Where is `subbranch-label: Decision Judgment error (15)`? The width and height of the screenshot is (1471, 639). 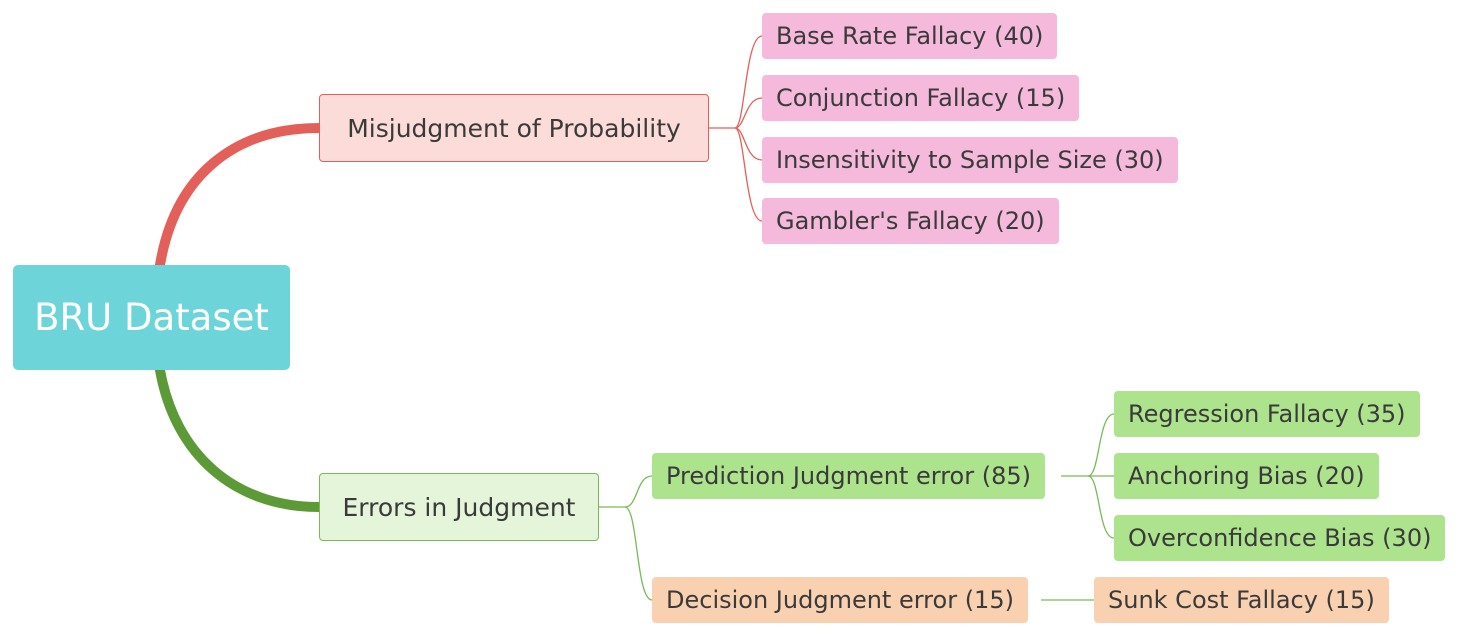
subbranch-label: Decision Judgment error (15) is located at coordinates (840, 600).